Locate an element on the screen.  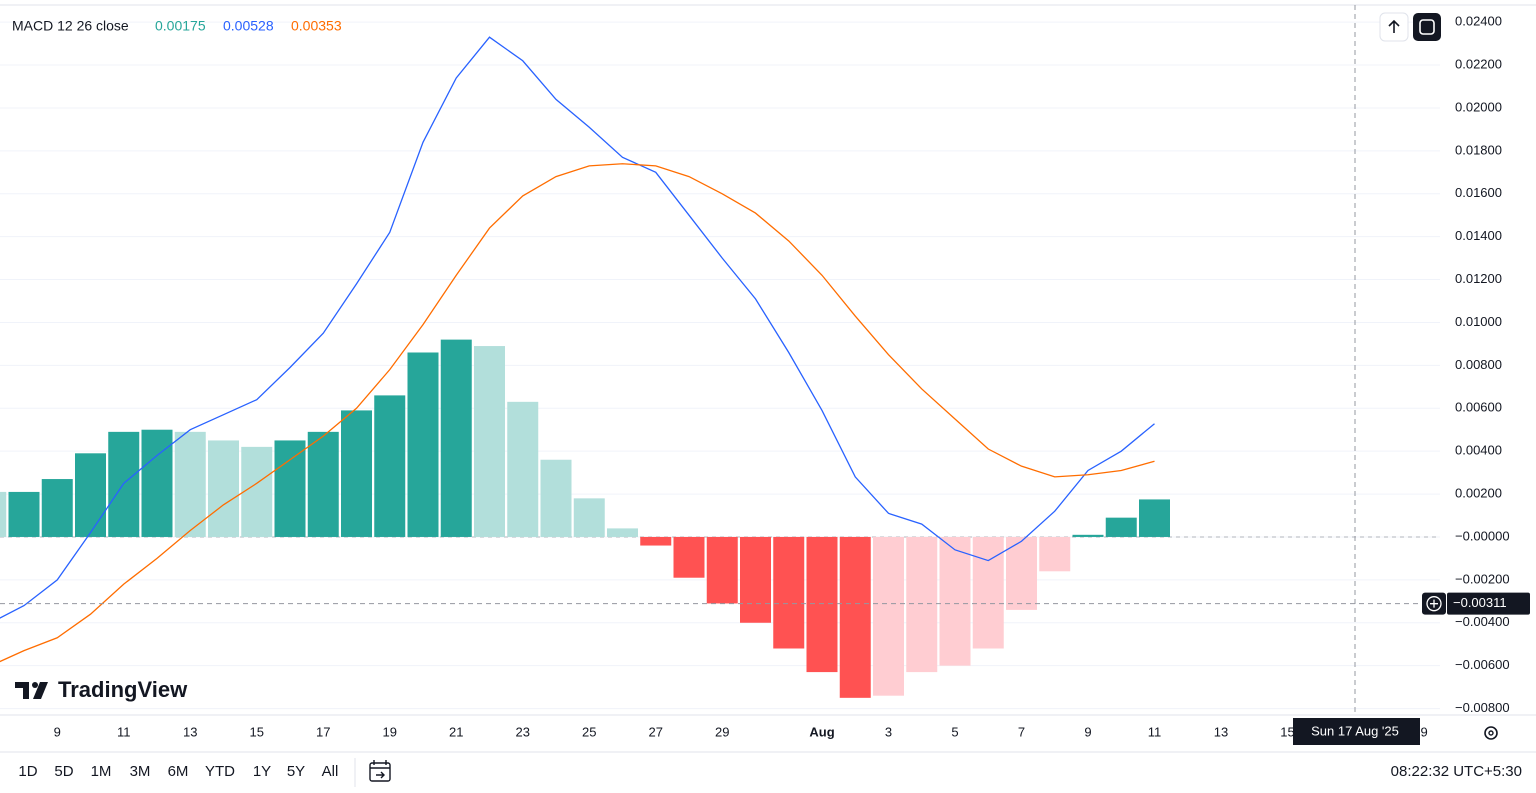
crosshair-y-label-box is located at coordinates (1488, 603).